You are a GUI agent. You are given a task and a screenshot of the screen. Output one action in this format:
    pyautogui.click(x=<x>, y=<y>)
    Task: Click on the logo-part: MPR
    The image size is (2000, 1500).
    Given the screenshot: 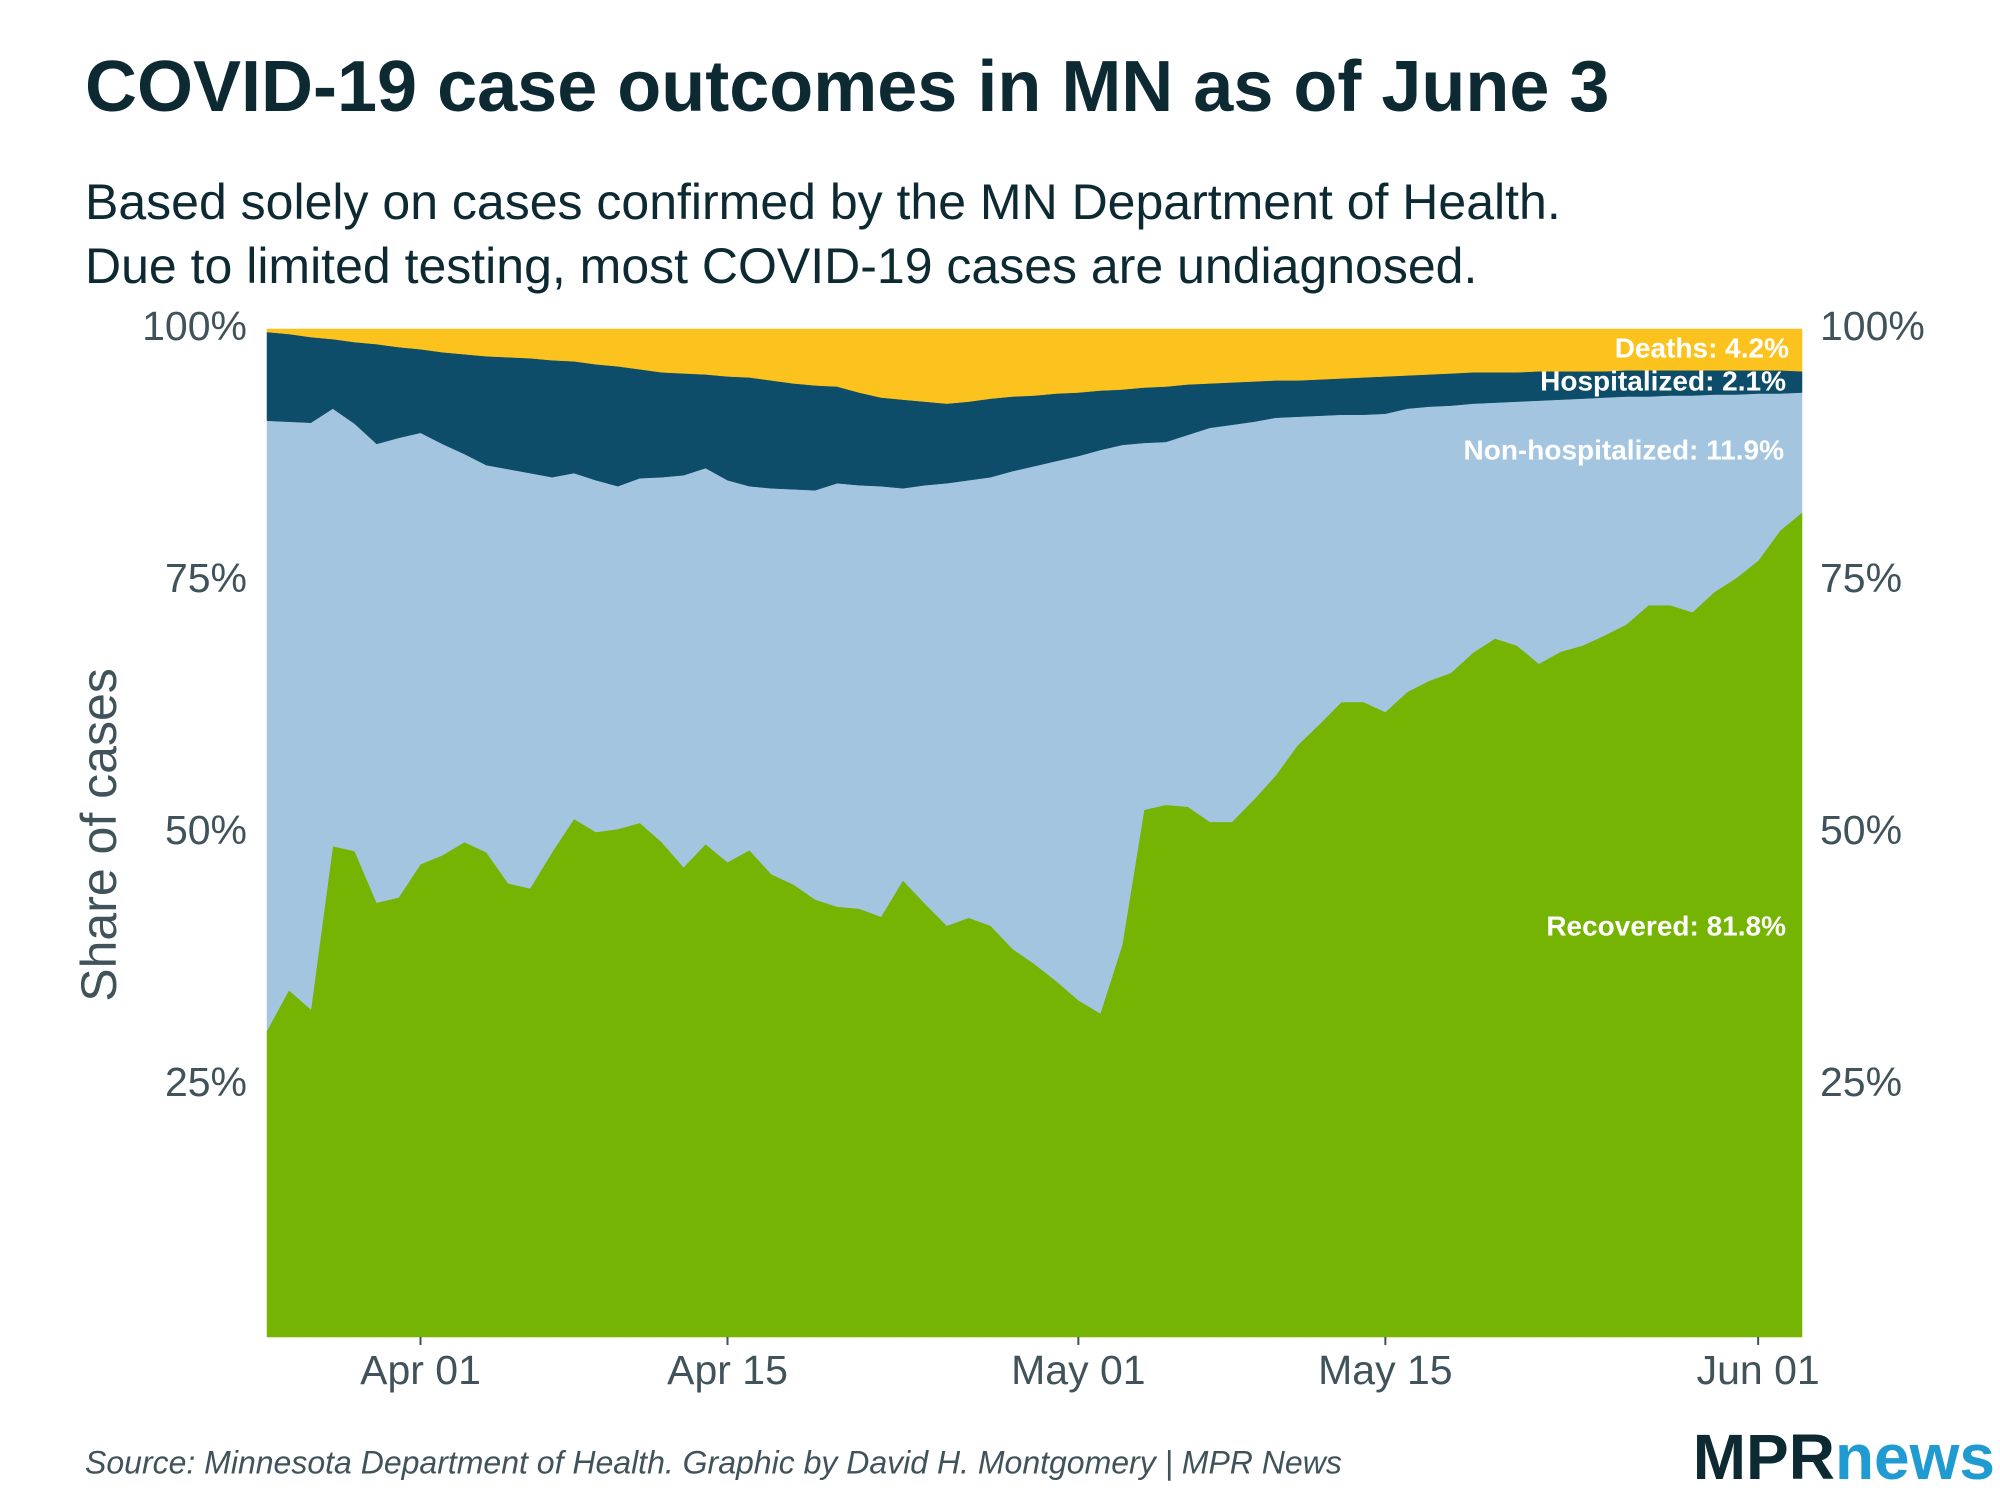 What is the action you would take?
    pyautogui.click(x=1764, y=1457)
    